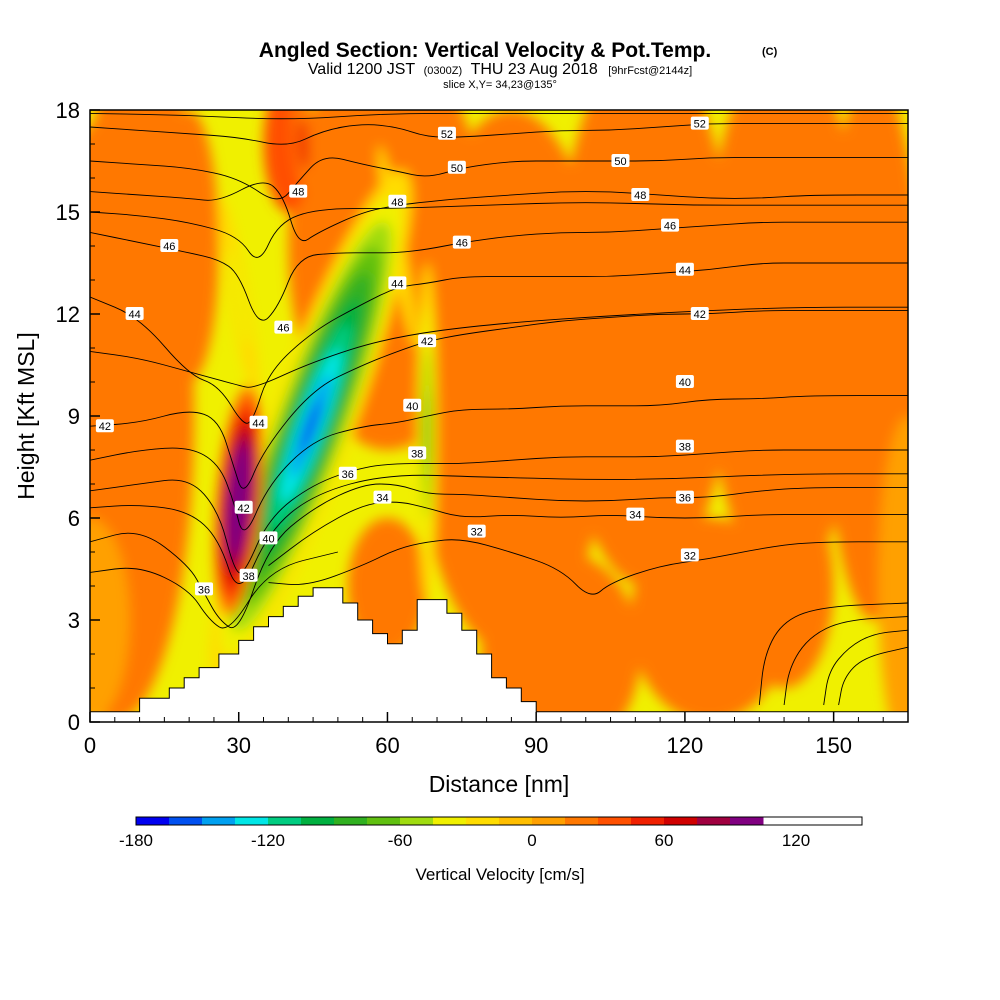 Image resolution: width=1000 pixels, height=1000 pixels. Describe the element at coordinates (833, 745) in the screenshot. I see `x-tick-label: 150` at that location.